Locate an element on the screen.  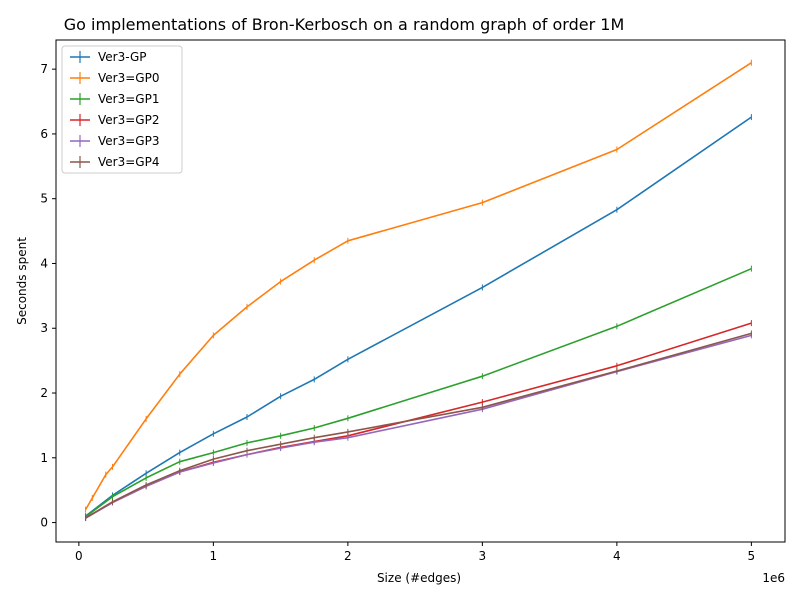
y-tick-label: 0 is located at coordinates (44, 523).